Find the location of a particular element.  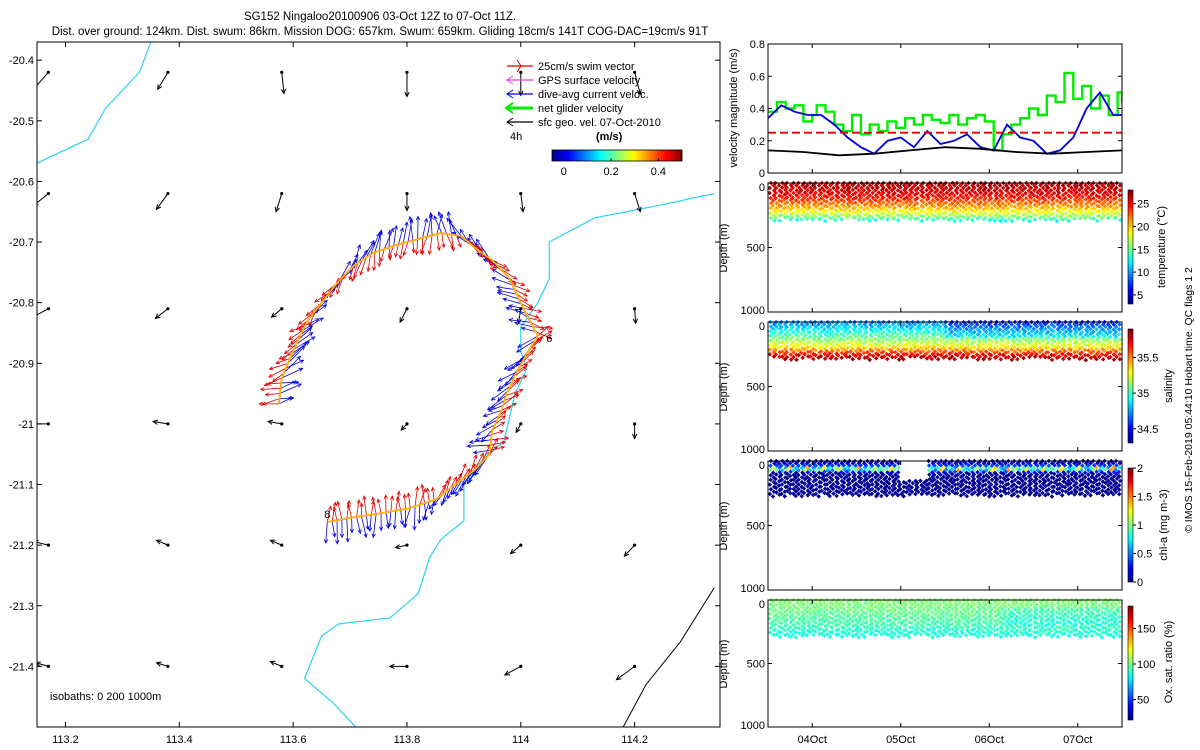

time-x-tick-label: 05Oct is located at coordinates (900, 740).